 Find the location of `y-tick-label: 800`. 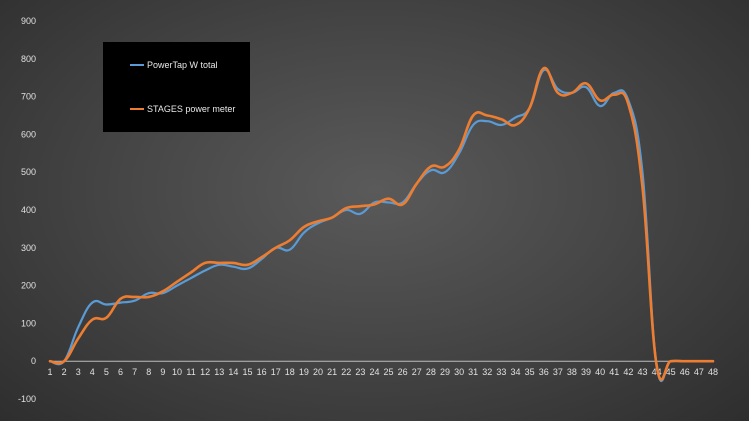

y-tick-label: 800 is located at coordinates (28, 59).